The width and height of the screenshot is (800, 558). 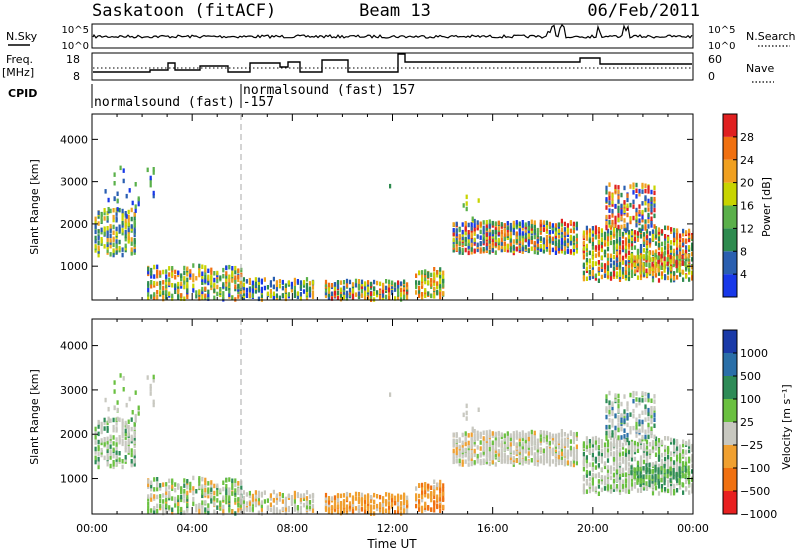 What do you see at coordinates (721, 30) in the screenshot?
I see `nsearch-tick-top: 10^5` at bounding box center [721, 30].